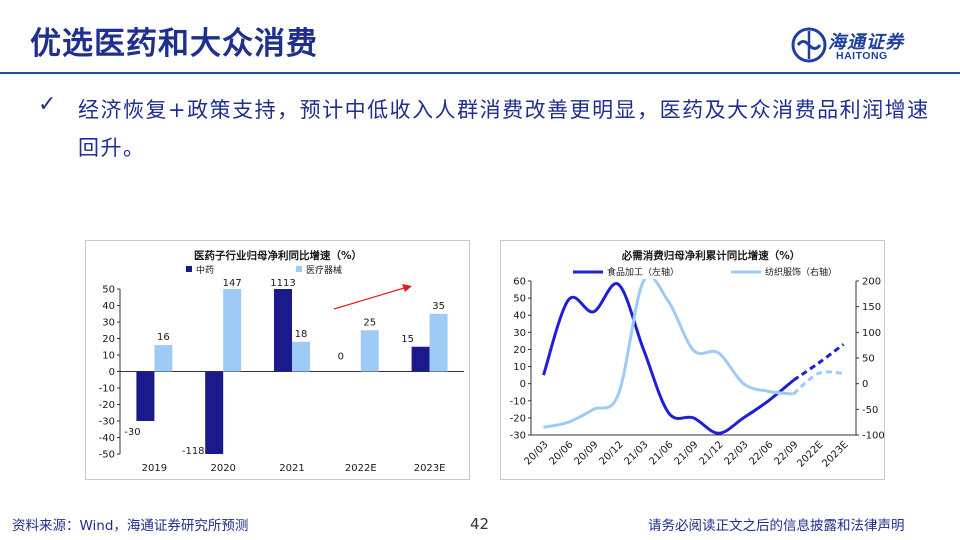  What do you see at coordinates (661, 453) in the screenshot?
I see `x-tick-label: 21/06` at bounding box center [661, 453].